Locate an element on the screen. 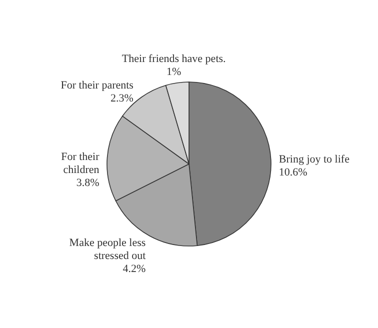  slice-label: For their children is located at coordinates (80, 163).